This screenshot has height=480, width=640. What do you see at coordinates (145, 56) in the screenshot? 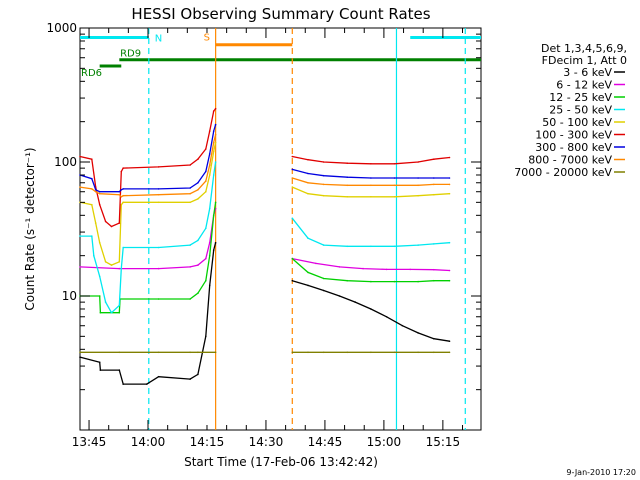
I see `annotation-layer: N S RD9 RD6` at bounding box center [145, 56].